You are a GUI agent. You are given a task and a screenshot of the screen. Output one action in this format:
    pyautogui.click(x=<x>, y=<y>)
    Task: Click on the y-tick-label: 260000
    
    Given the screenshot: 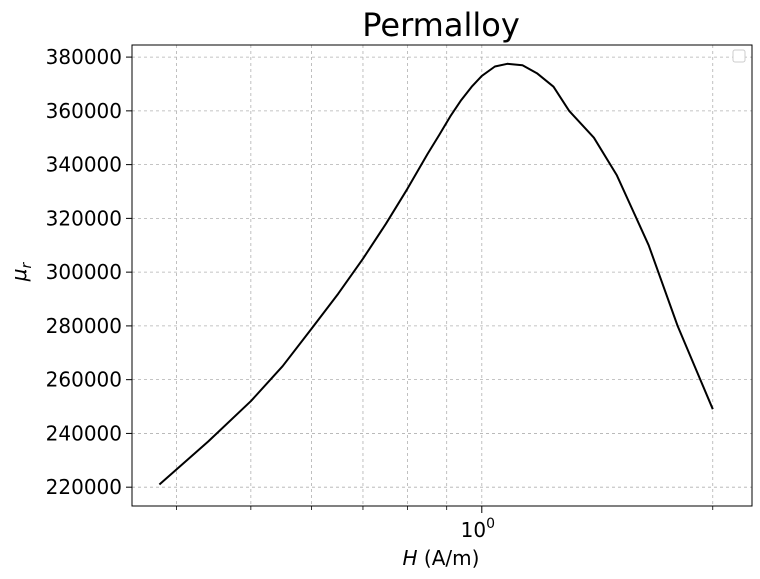 What is the action you would take?
    pyautogui.click(x=84, y=380)
    